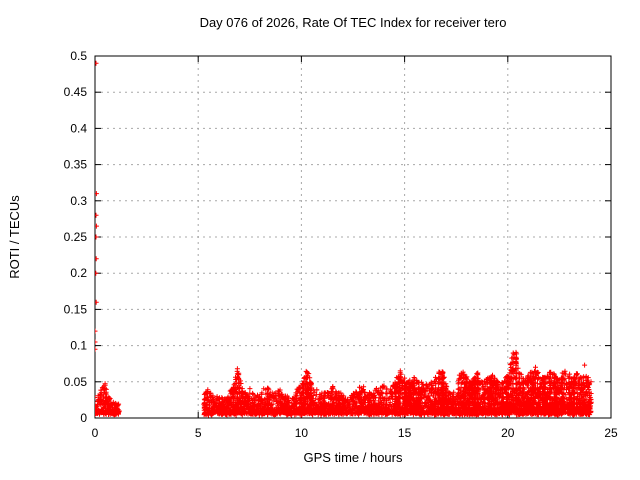 This screenshot has width=640, height=480. What do you see at coordinates (76, 309) in the screenshot?
I see `y-tick-label: 0.15` at bounding box center [76, 309].